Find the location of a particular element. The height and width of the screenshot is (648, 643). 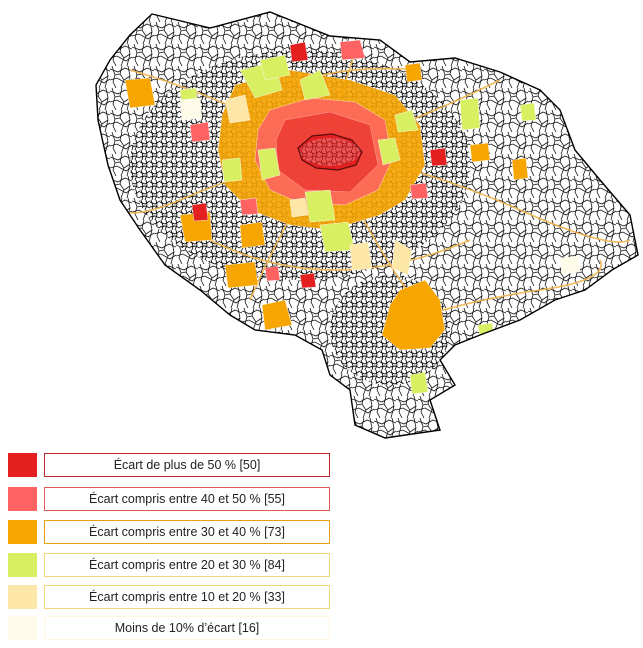

legend-label: Moins de 10% d’écart [16] is located at coordinates (187, 628).